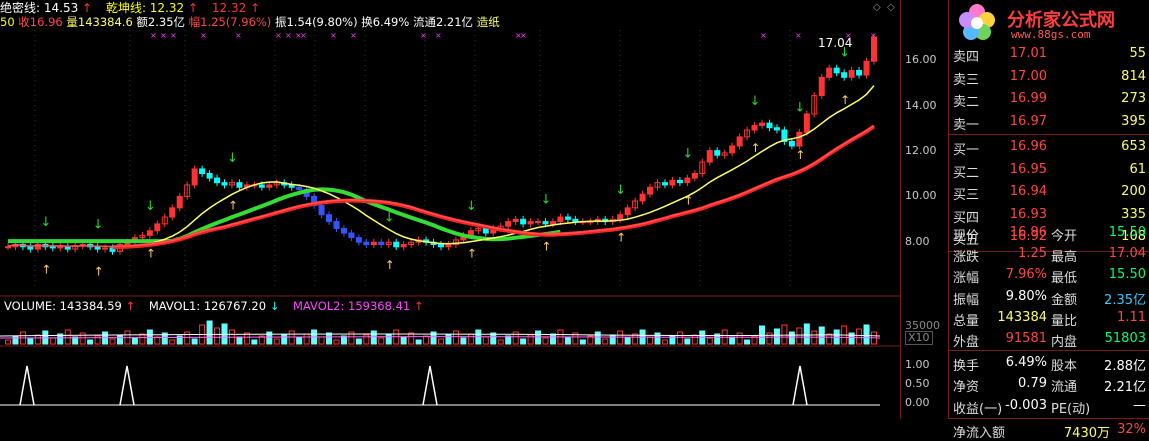 This screenshot has width=1149, height=441. I want to click on price-tick: 14.00, so click(921, 105).